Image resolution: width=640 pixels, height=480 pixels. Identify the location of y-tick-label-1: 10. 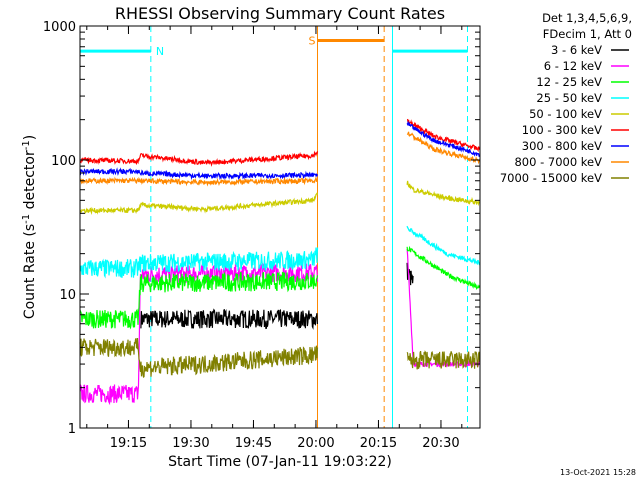
(67, 295).